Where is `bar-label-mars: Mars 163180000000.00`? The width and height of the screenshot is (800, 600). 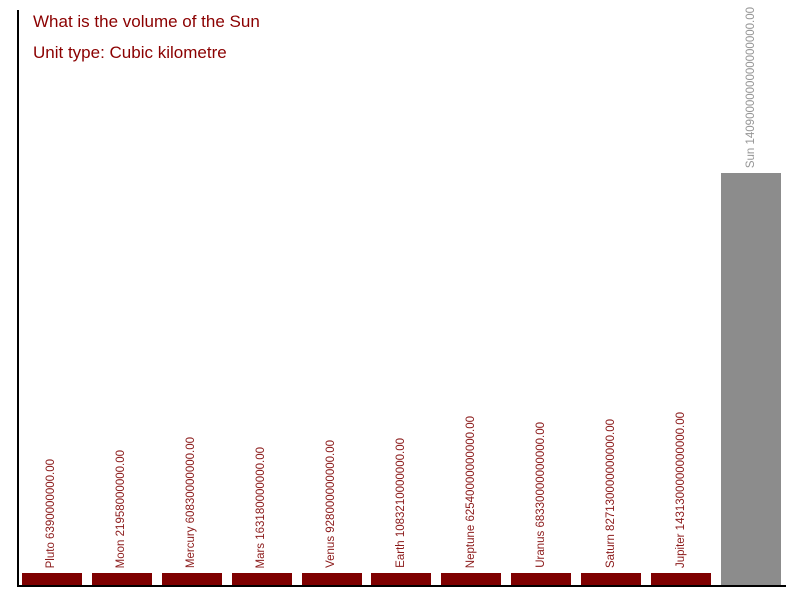
bar-label-mars: Mars 163180000000.00 is located at coordinates (261, 507).